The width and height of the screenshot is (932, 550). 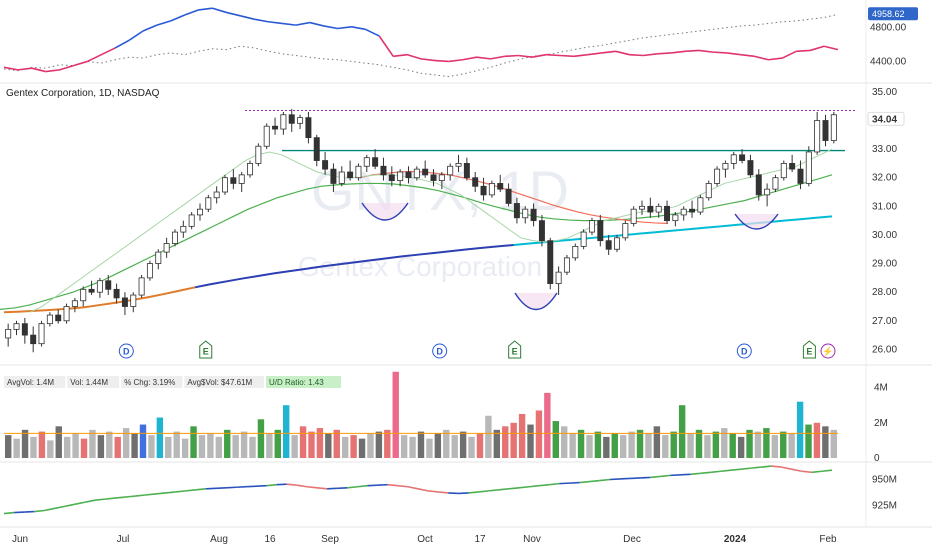 I want to click on price-axis-tick: 32.00, so click(x=884, y=178).